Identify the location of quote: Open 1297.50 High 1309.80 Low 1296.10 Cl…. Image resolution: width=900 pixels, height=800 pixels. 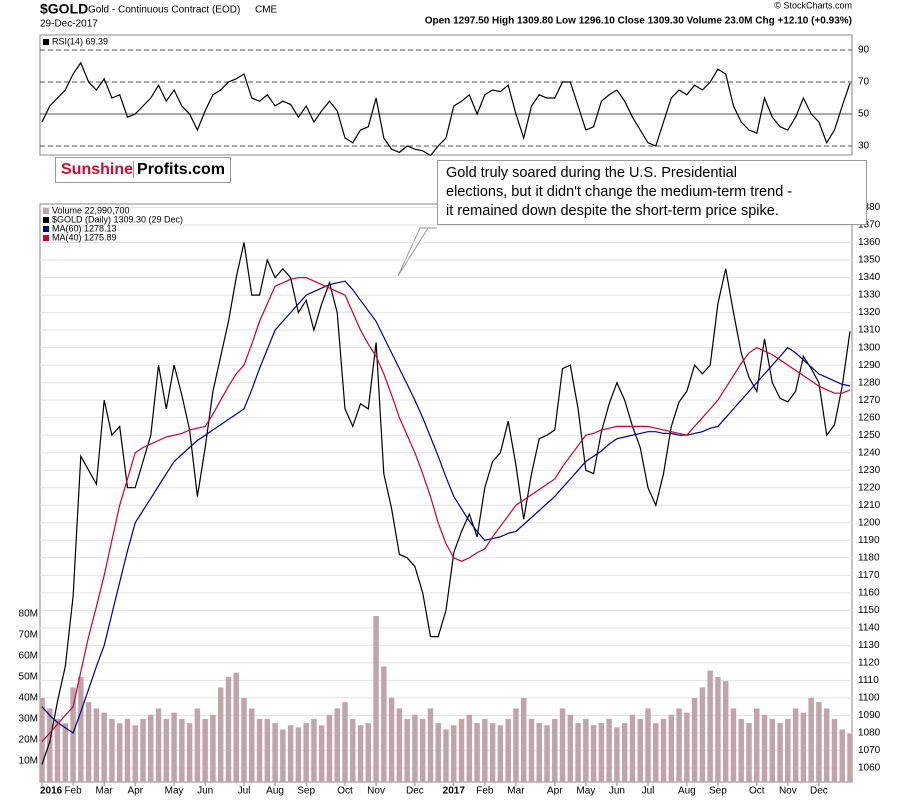
(638, 21).